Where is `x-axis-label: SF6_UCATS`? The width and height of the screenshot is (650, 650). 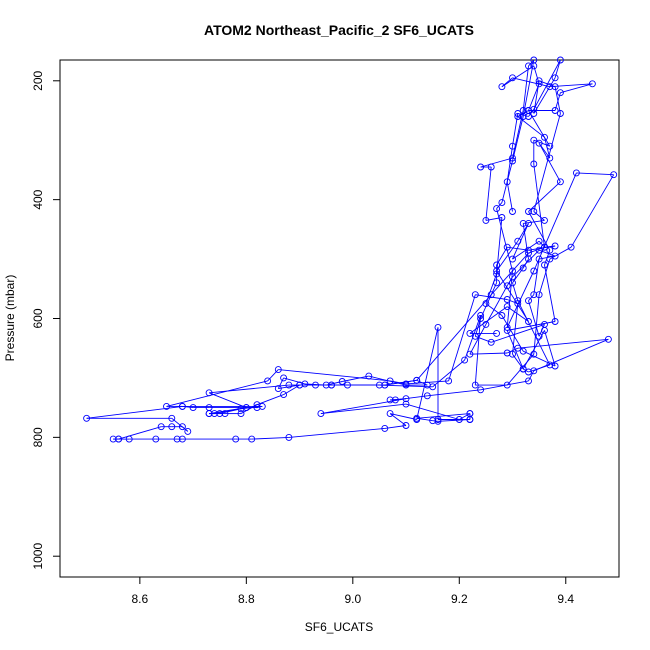
x-axis-label: SF6_UCATS is located at coordinates (339, 627).